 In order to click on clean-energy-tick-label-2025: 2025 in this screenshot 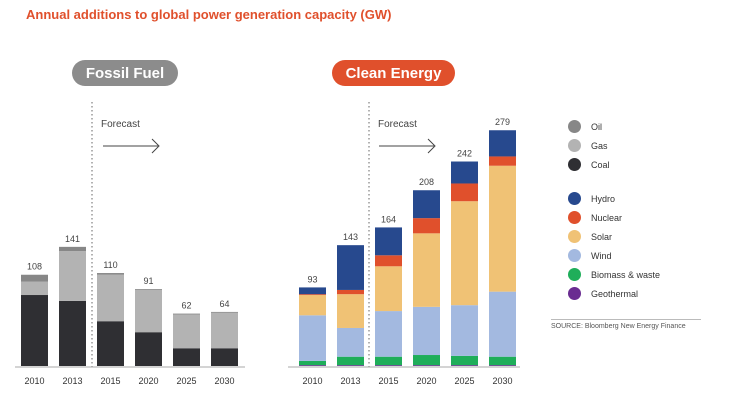, I will do `click(464, 381)`.